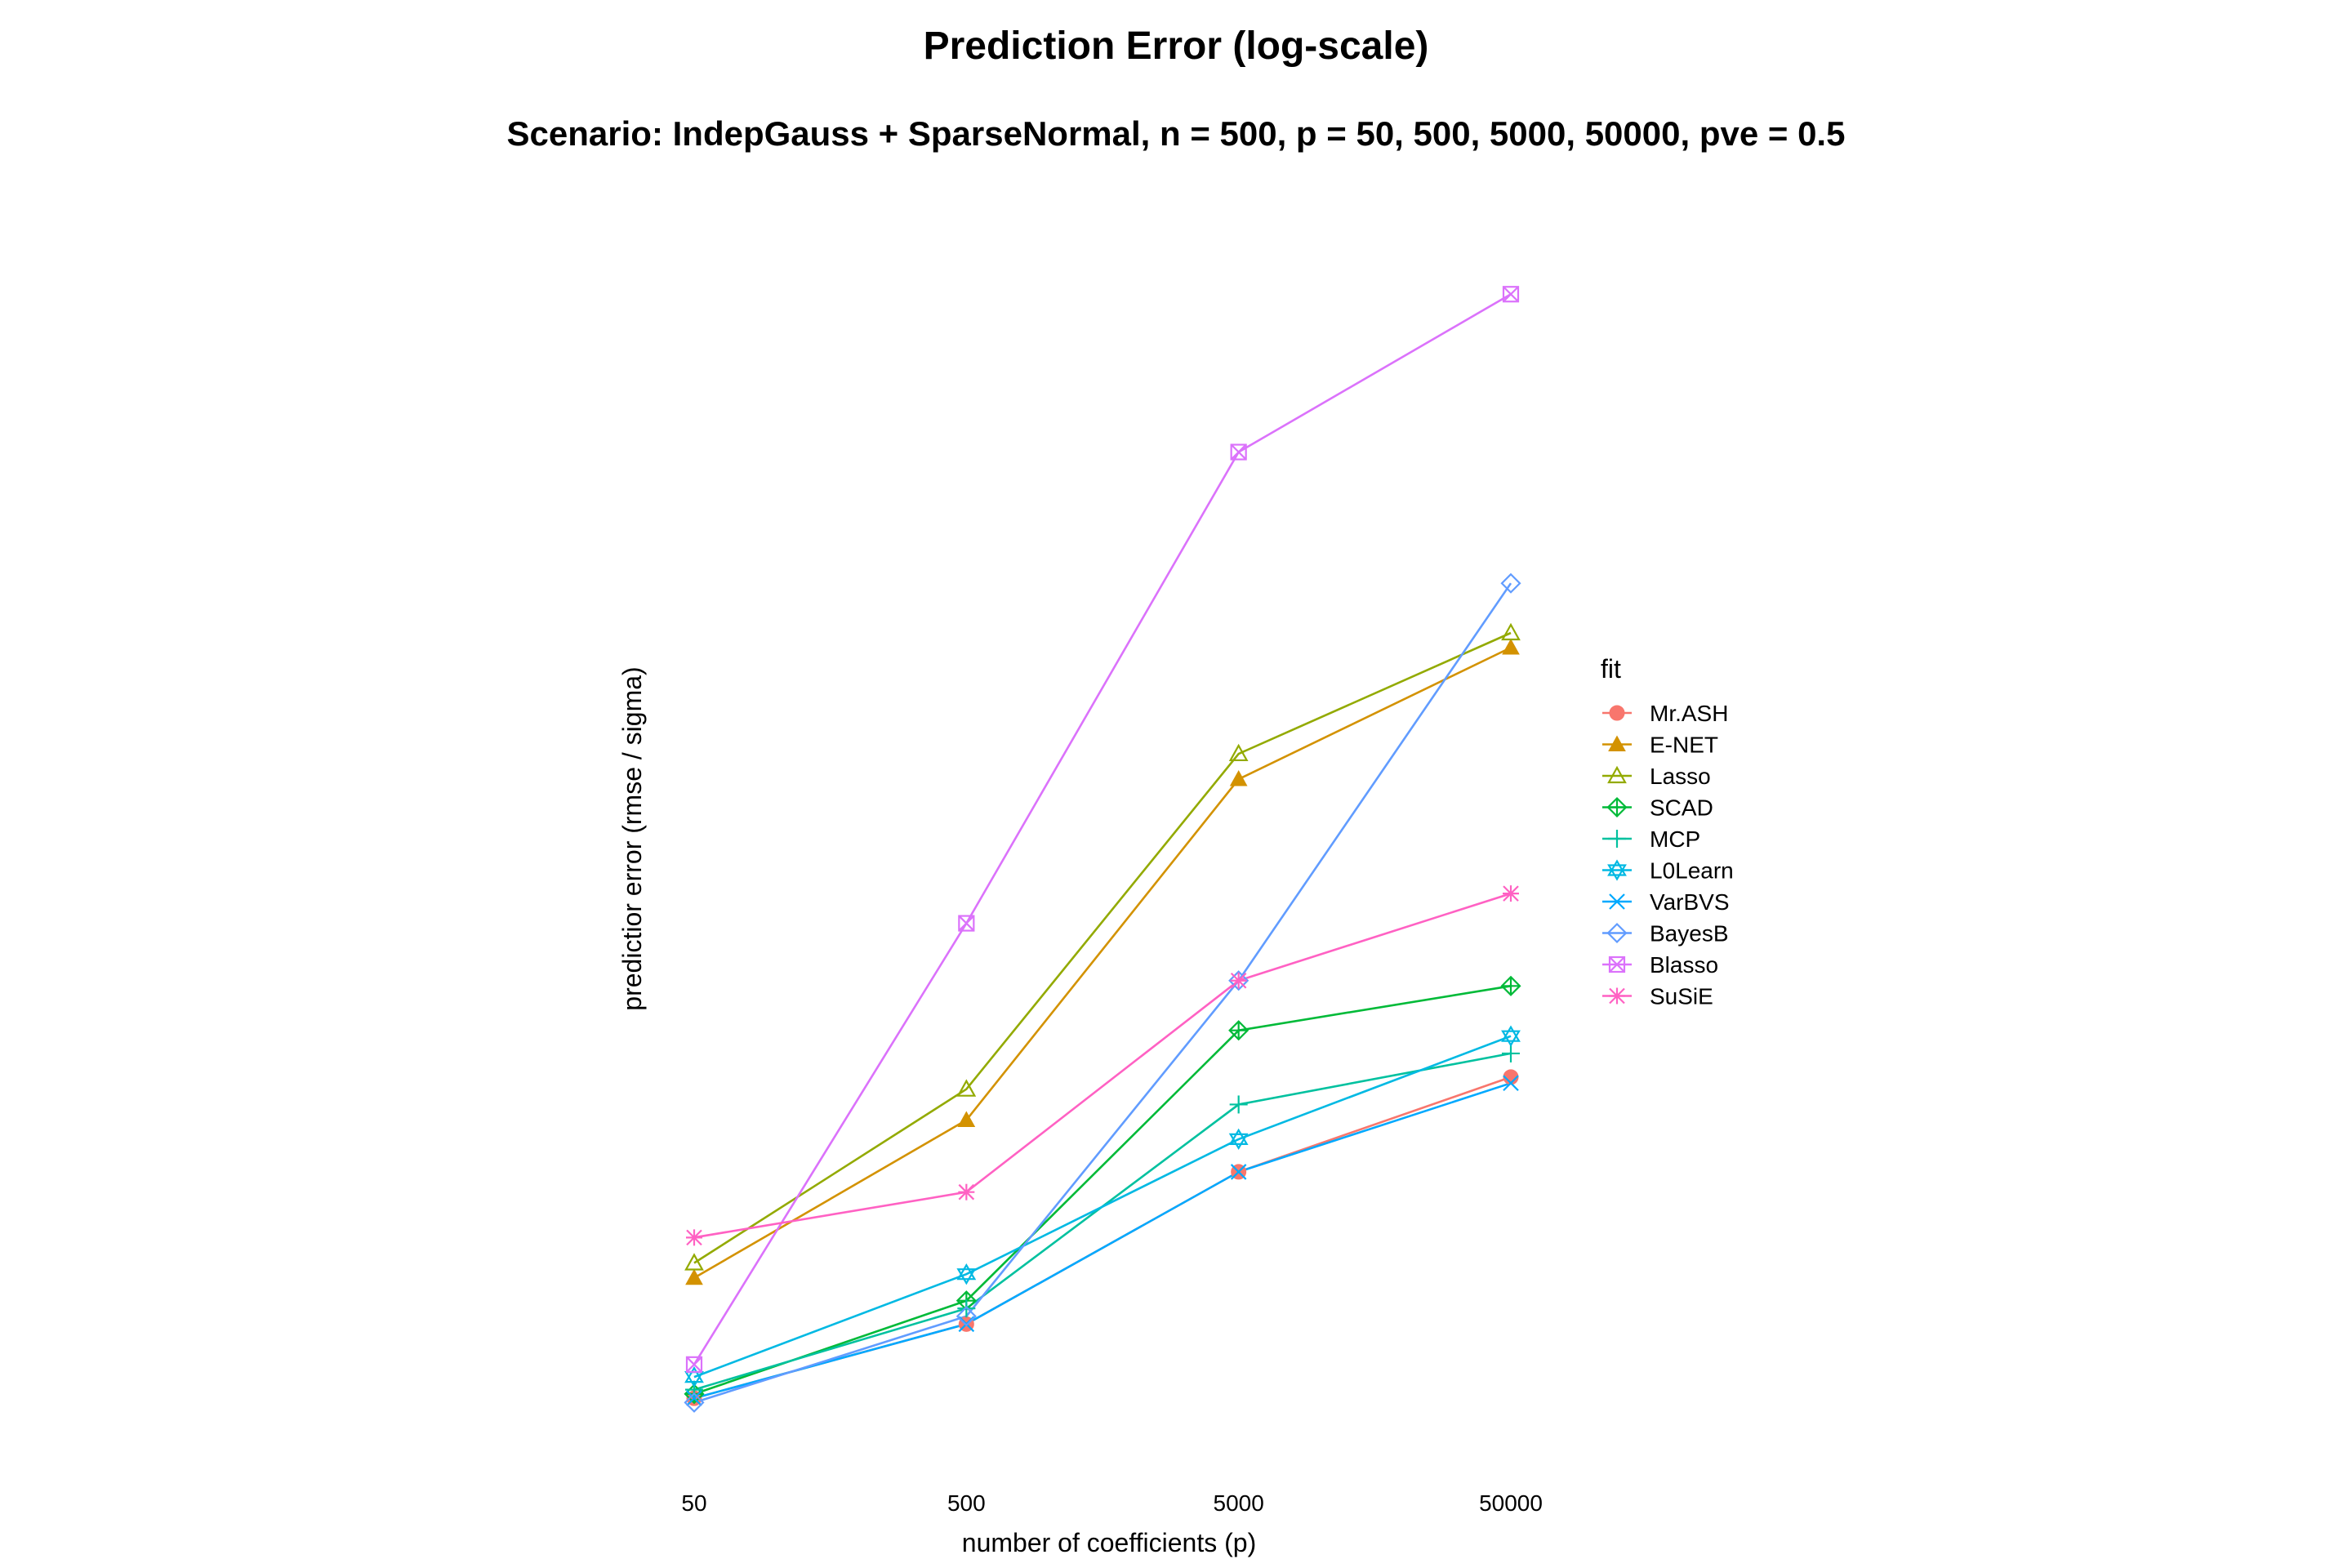 This screenshot has width=2352, height=1568. What do you see at coordinates (1689, 934) in the screenshot?
I see `legend-label-bayesb: BayesB` at bounding box center [1689, 934].